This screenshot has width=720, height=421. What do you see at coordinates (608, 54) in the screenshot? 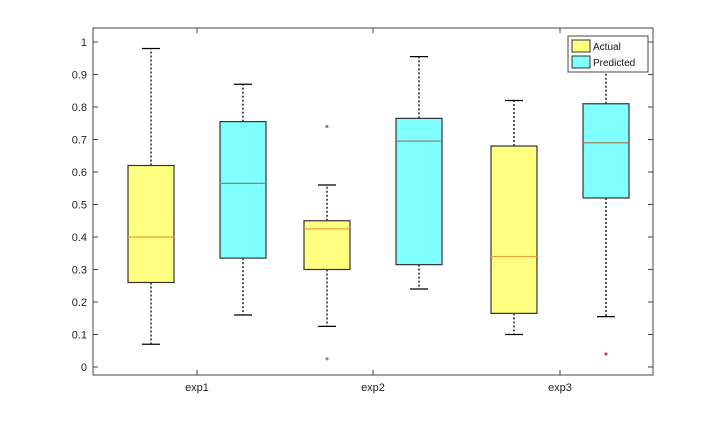
I see `legend: Actual Predicted` at bounding box center [608, 54].